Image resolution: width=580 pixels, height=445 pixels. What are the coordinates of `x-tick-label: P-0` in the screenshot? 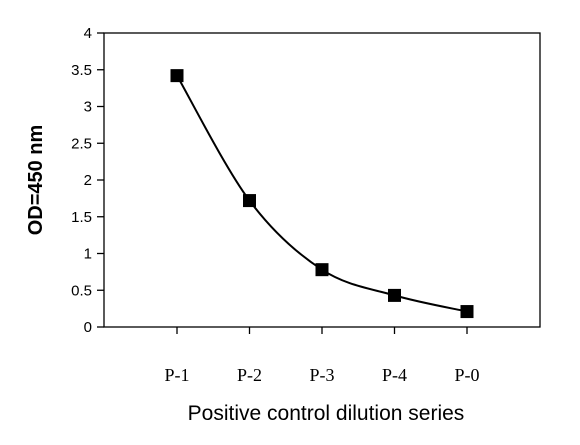 It's located at (466, 375).